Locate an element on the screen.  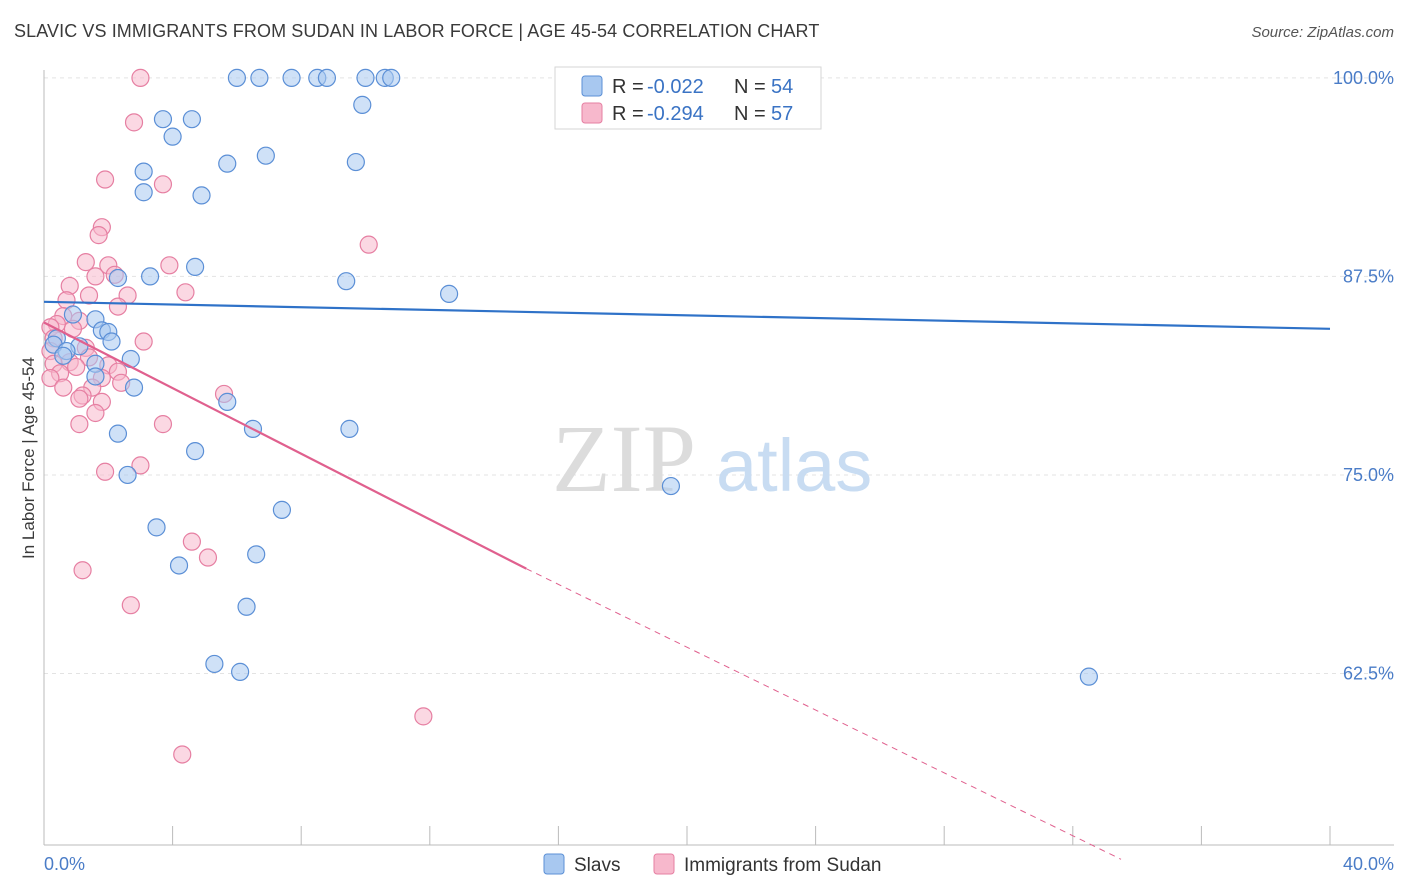
bottom-legend-label-slavs: Slavs is located at coordinates (597, 865).